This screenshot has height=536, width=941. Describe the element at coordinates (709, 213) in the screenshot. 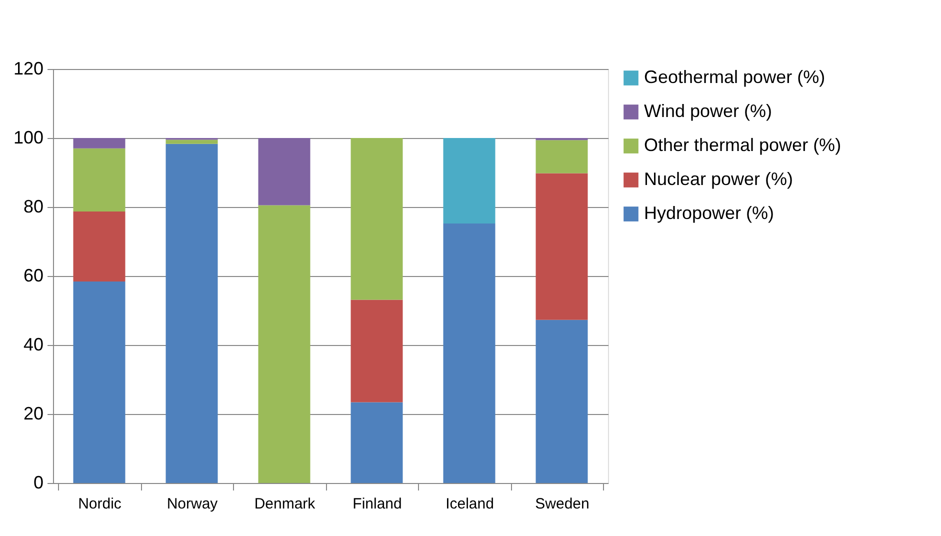

I see `legend-label: Hydropower (%)` at that location.